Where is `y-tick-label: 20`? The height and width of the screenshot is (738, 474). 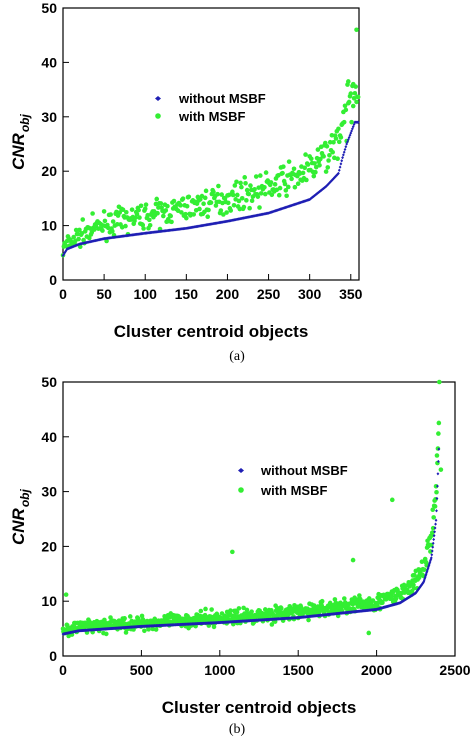 y-tick-label: 20 is located at coordinates (49, 171).